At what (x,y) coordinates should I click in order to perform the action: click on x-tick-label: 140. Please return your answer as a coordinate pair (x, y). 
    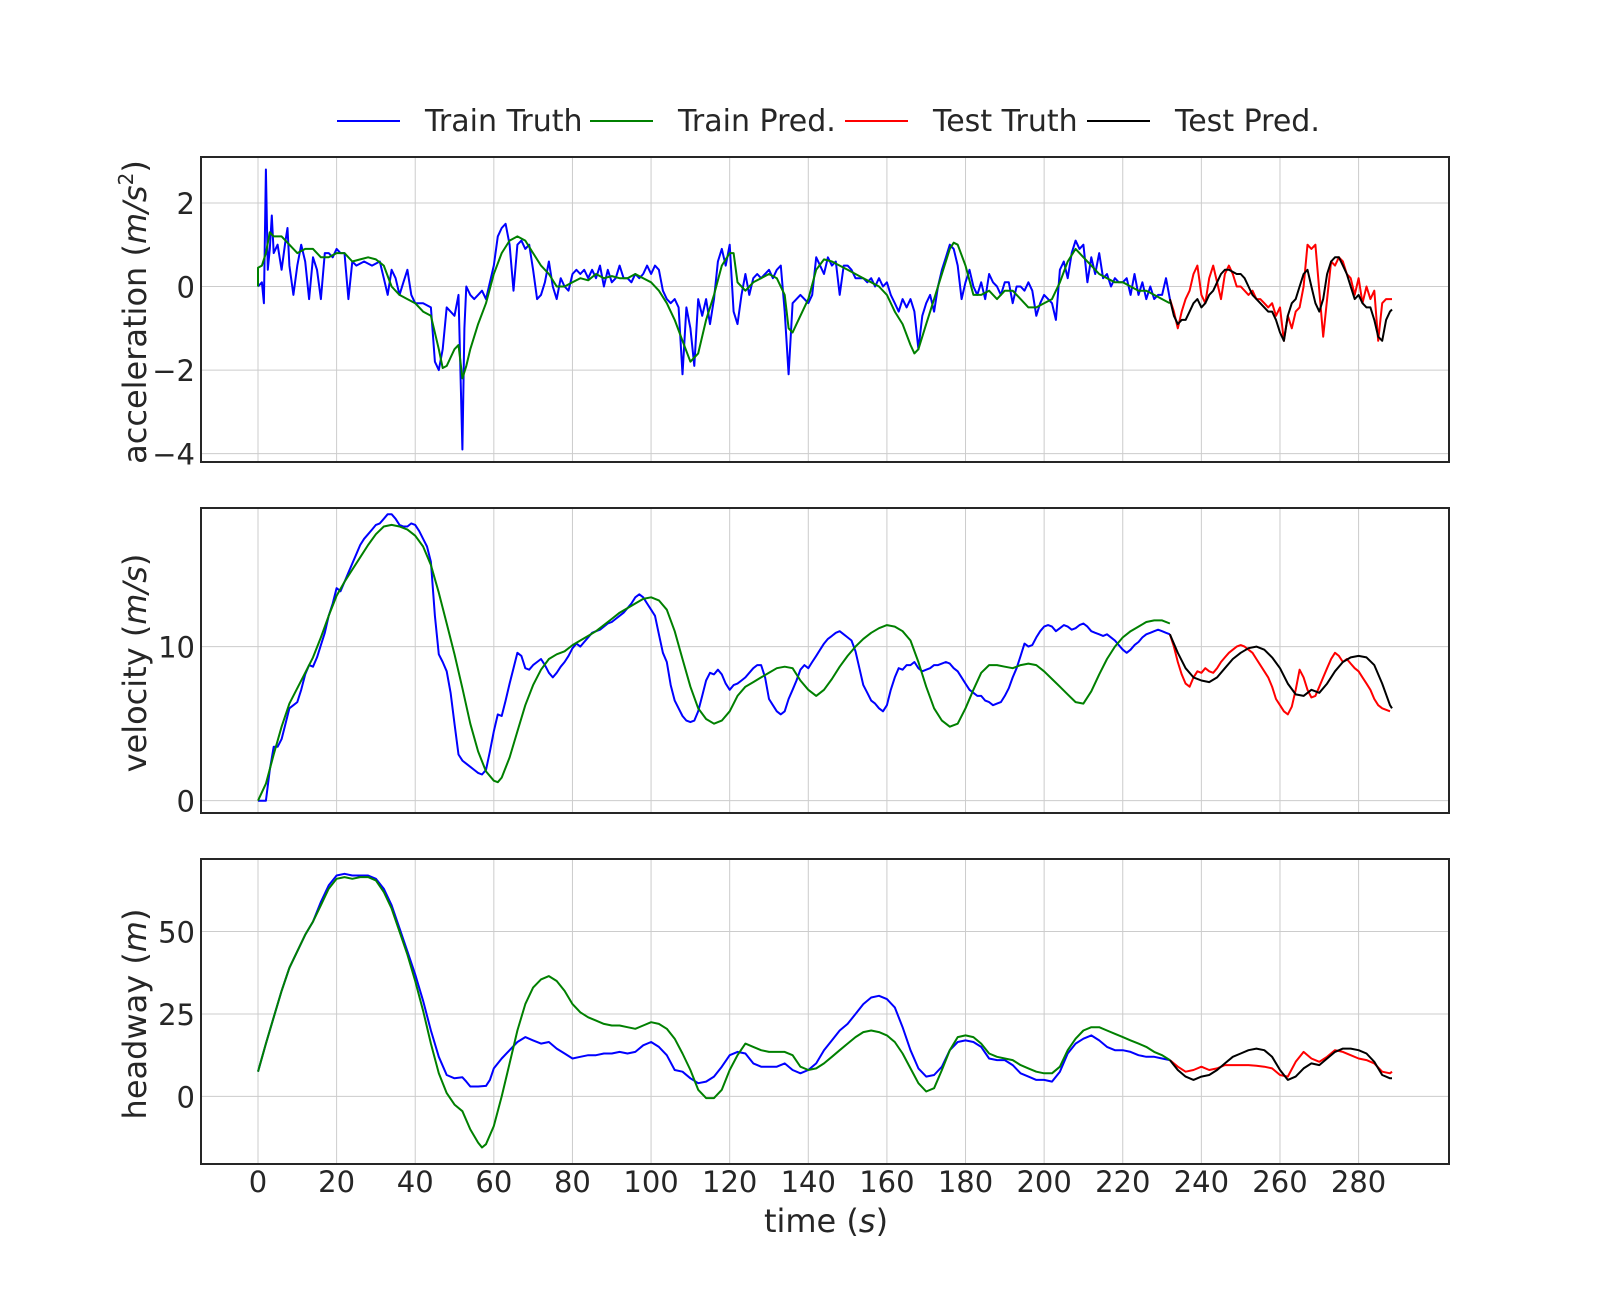
    Looking at the image, I should click on (808, 1182).